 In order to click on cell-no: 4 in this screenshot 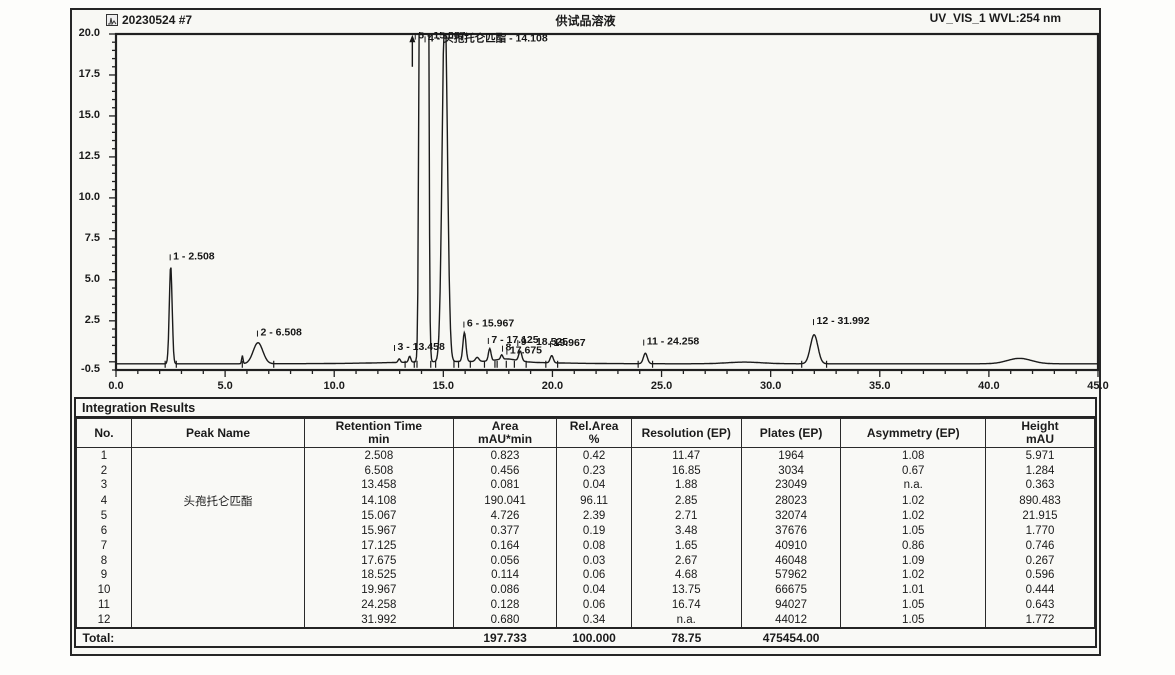, I will do `click(104, 500)`.